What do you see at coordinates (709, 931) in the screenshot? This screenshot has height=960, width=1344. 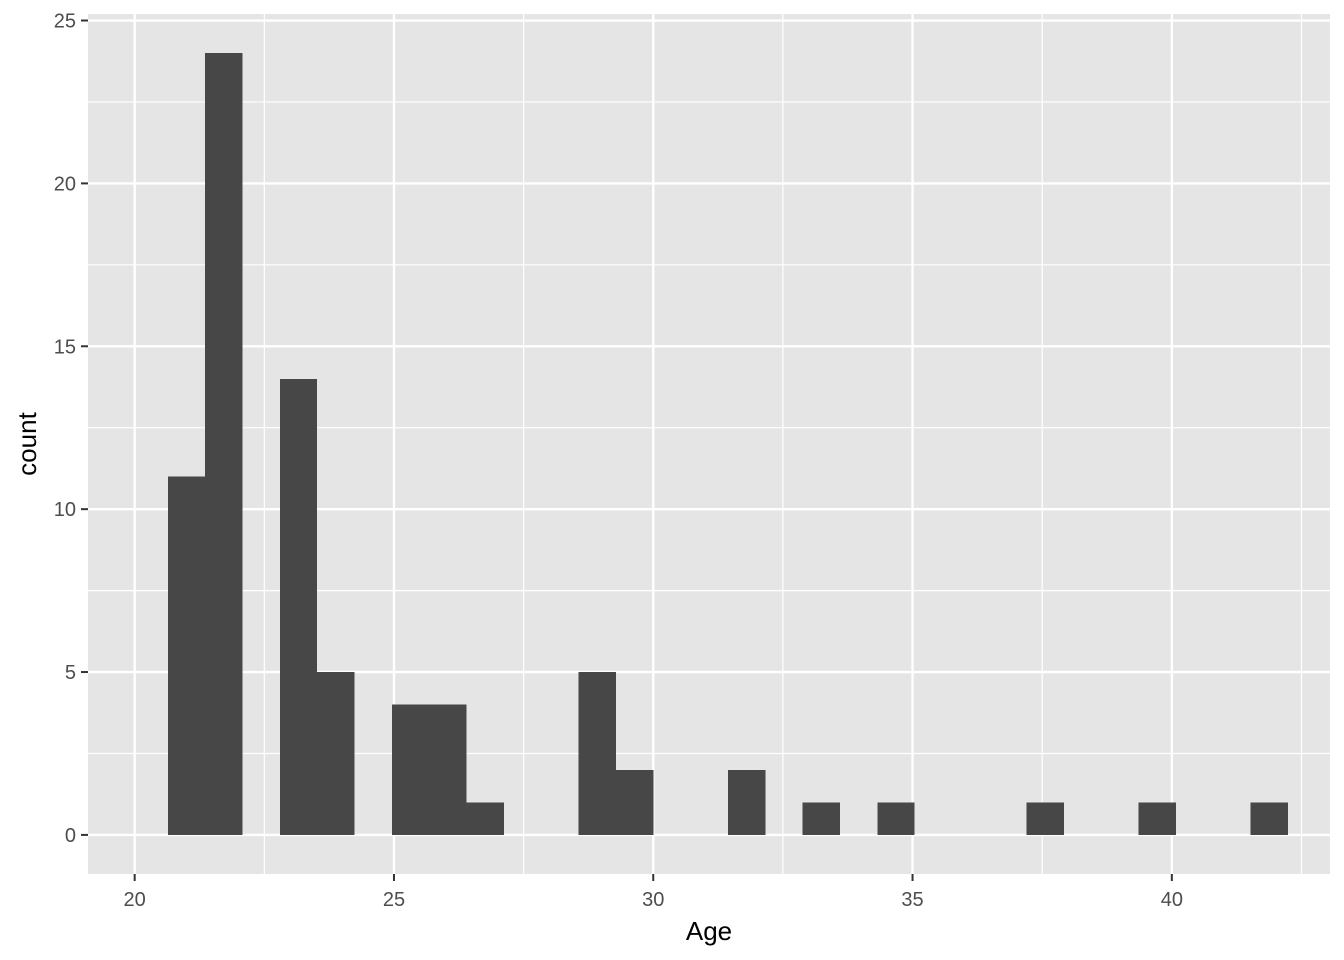 I see `x-axis-title: Age` at bounding box center [709, 931].